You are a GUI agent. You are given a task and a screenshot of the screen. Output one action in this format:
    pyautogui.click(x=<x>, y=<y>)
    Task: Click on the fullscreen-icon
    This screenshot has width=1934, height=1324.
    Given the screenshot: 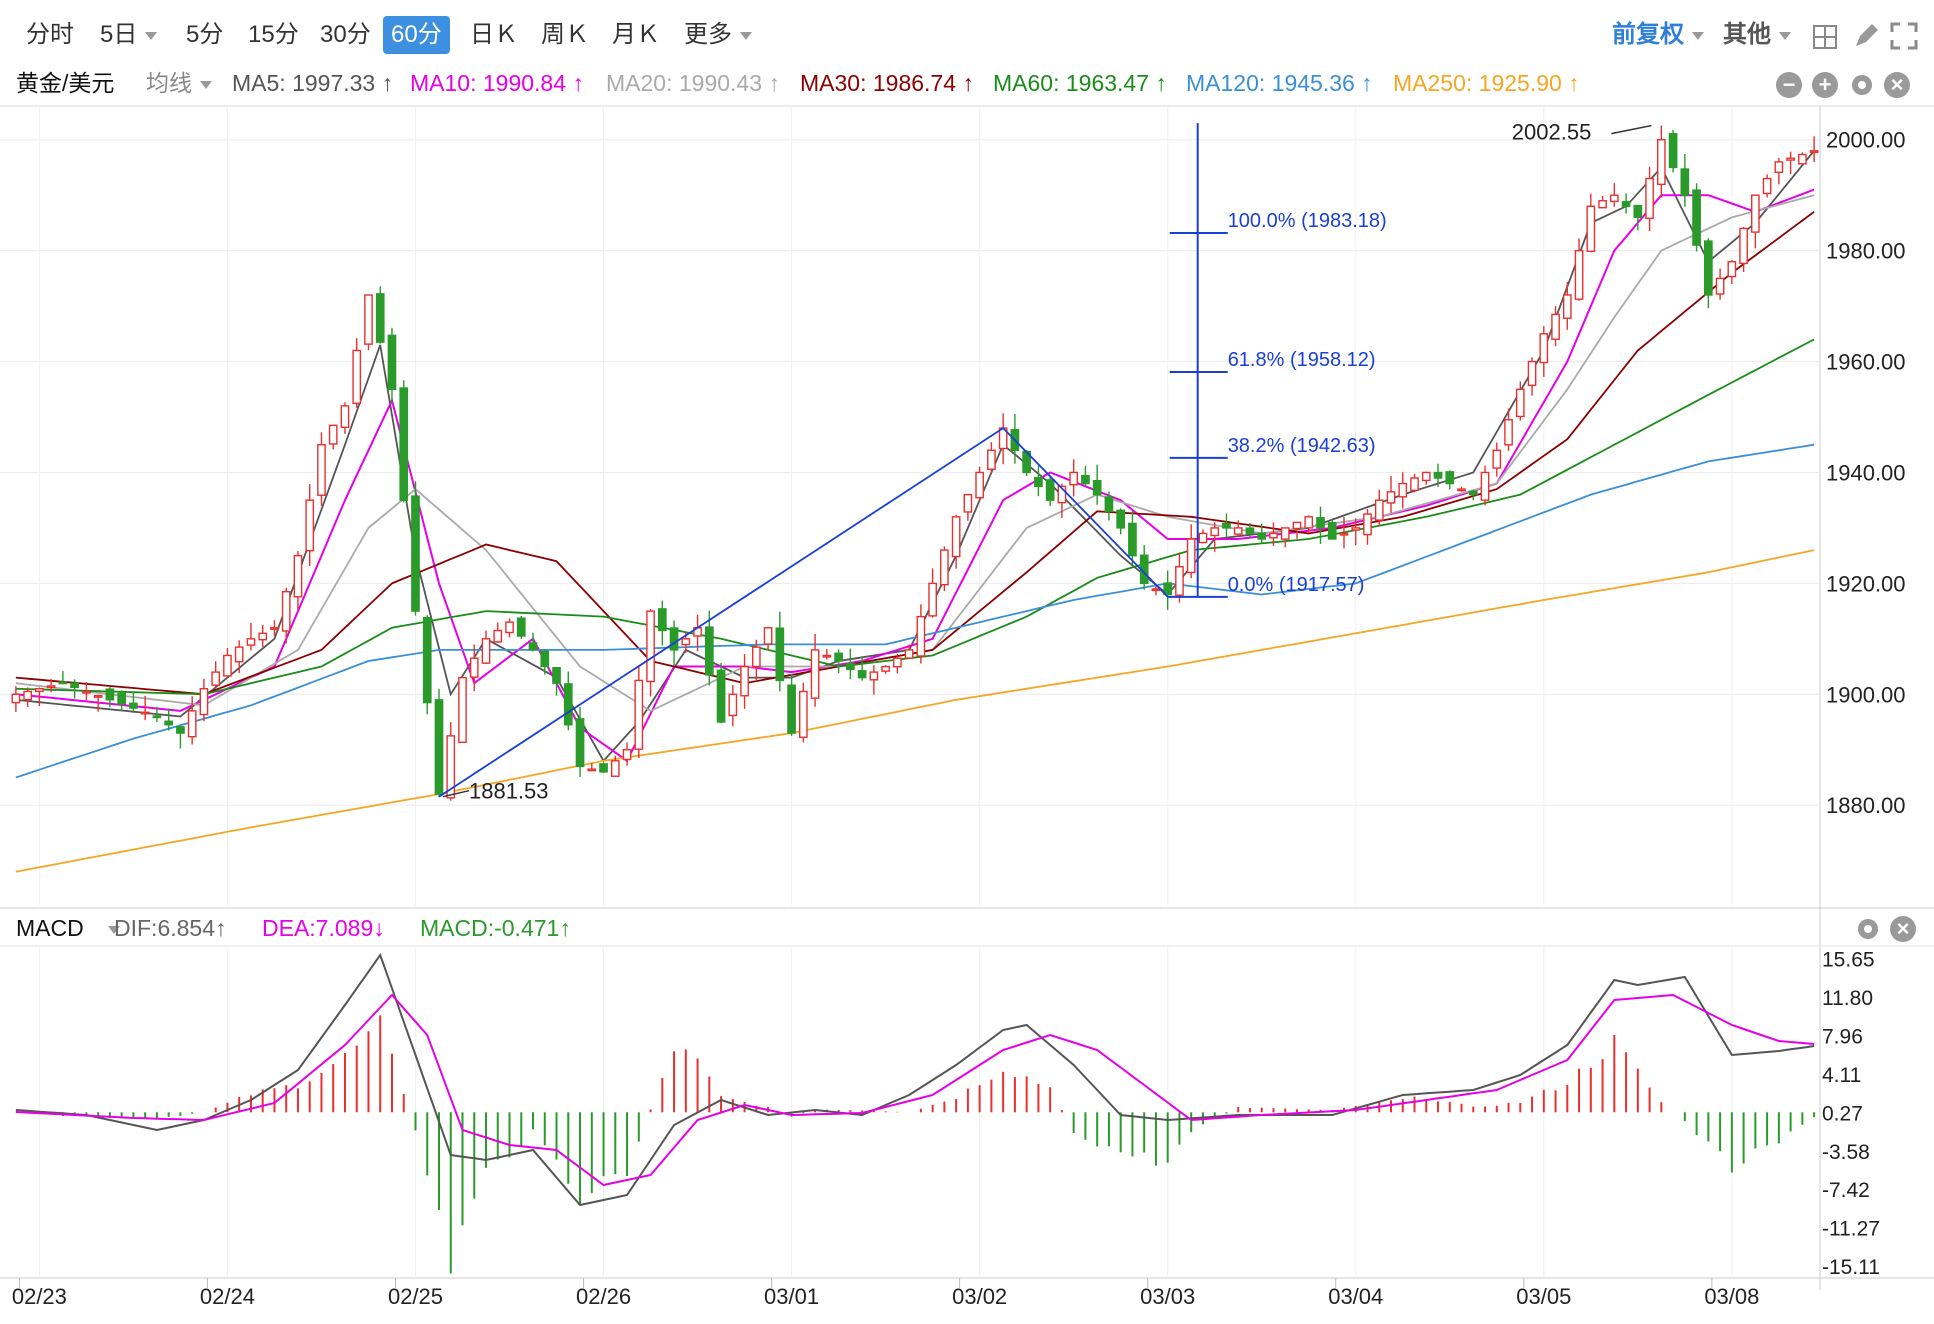 What is the action you would take?
    pyautogui.click(x=1904, y=36)
    